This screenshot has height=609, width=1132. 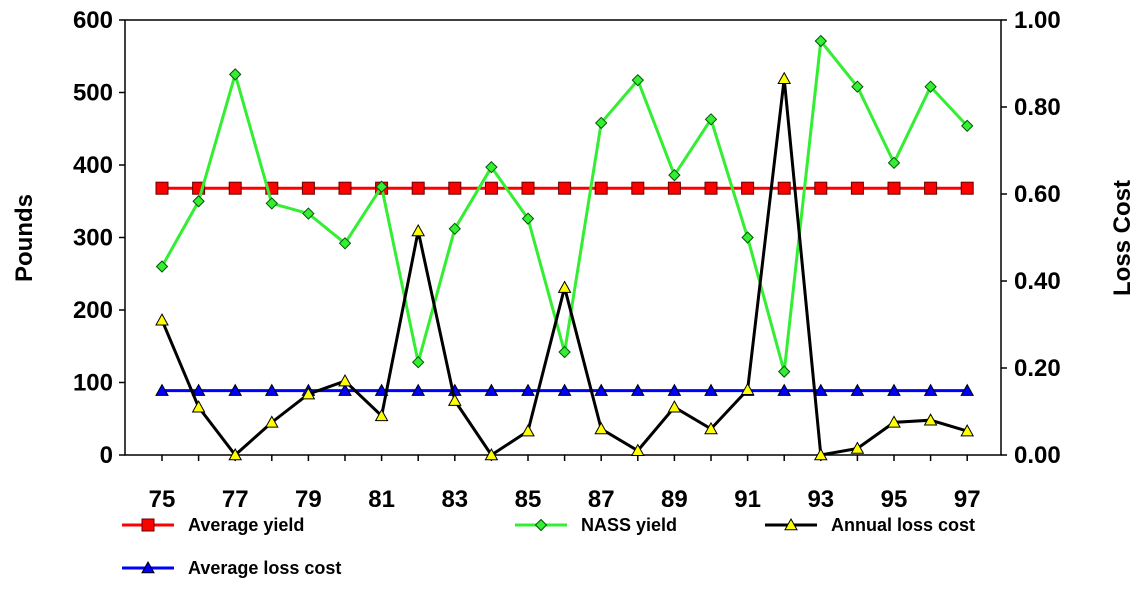 I want to click on y-tick-label: 500, so click(x=93, y=93).